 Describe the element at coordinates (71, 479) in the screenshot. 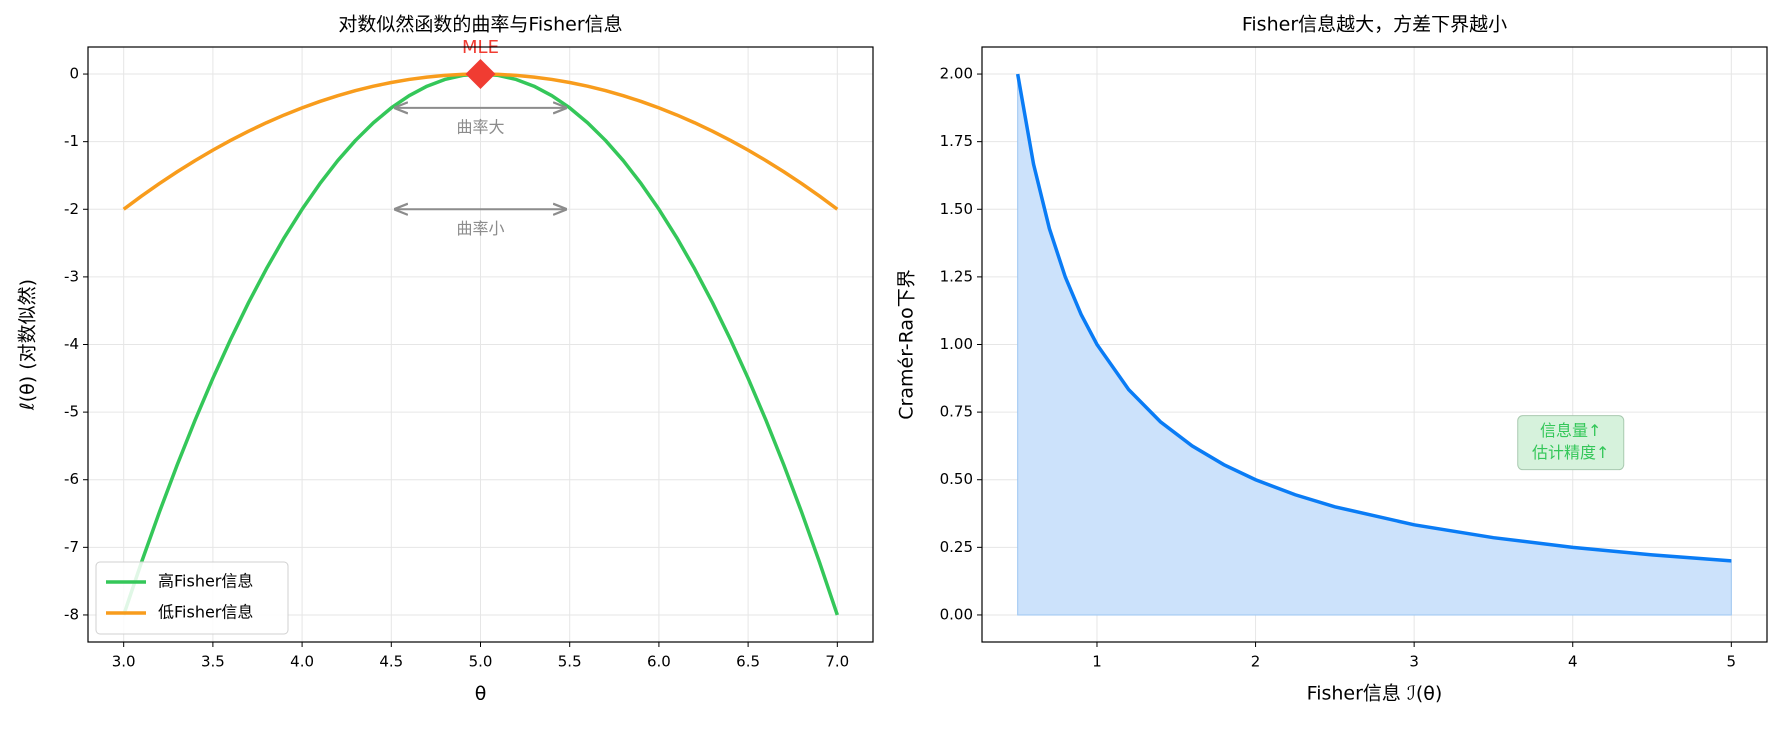

I see `y-tick-label: -6` at that location.